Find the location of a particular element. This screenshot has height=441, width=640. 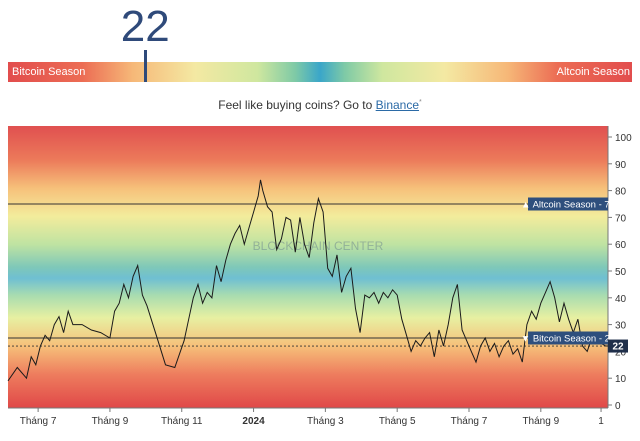

index-value: 22 is located at coordinates (145, 26).